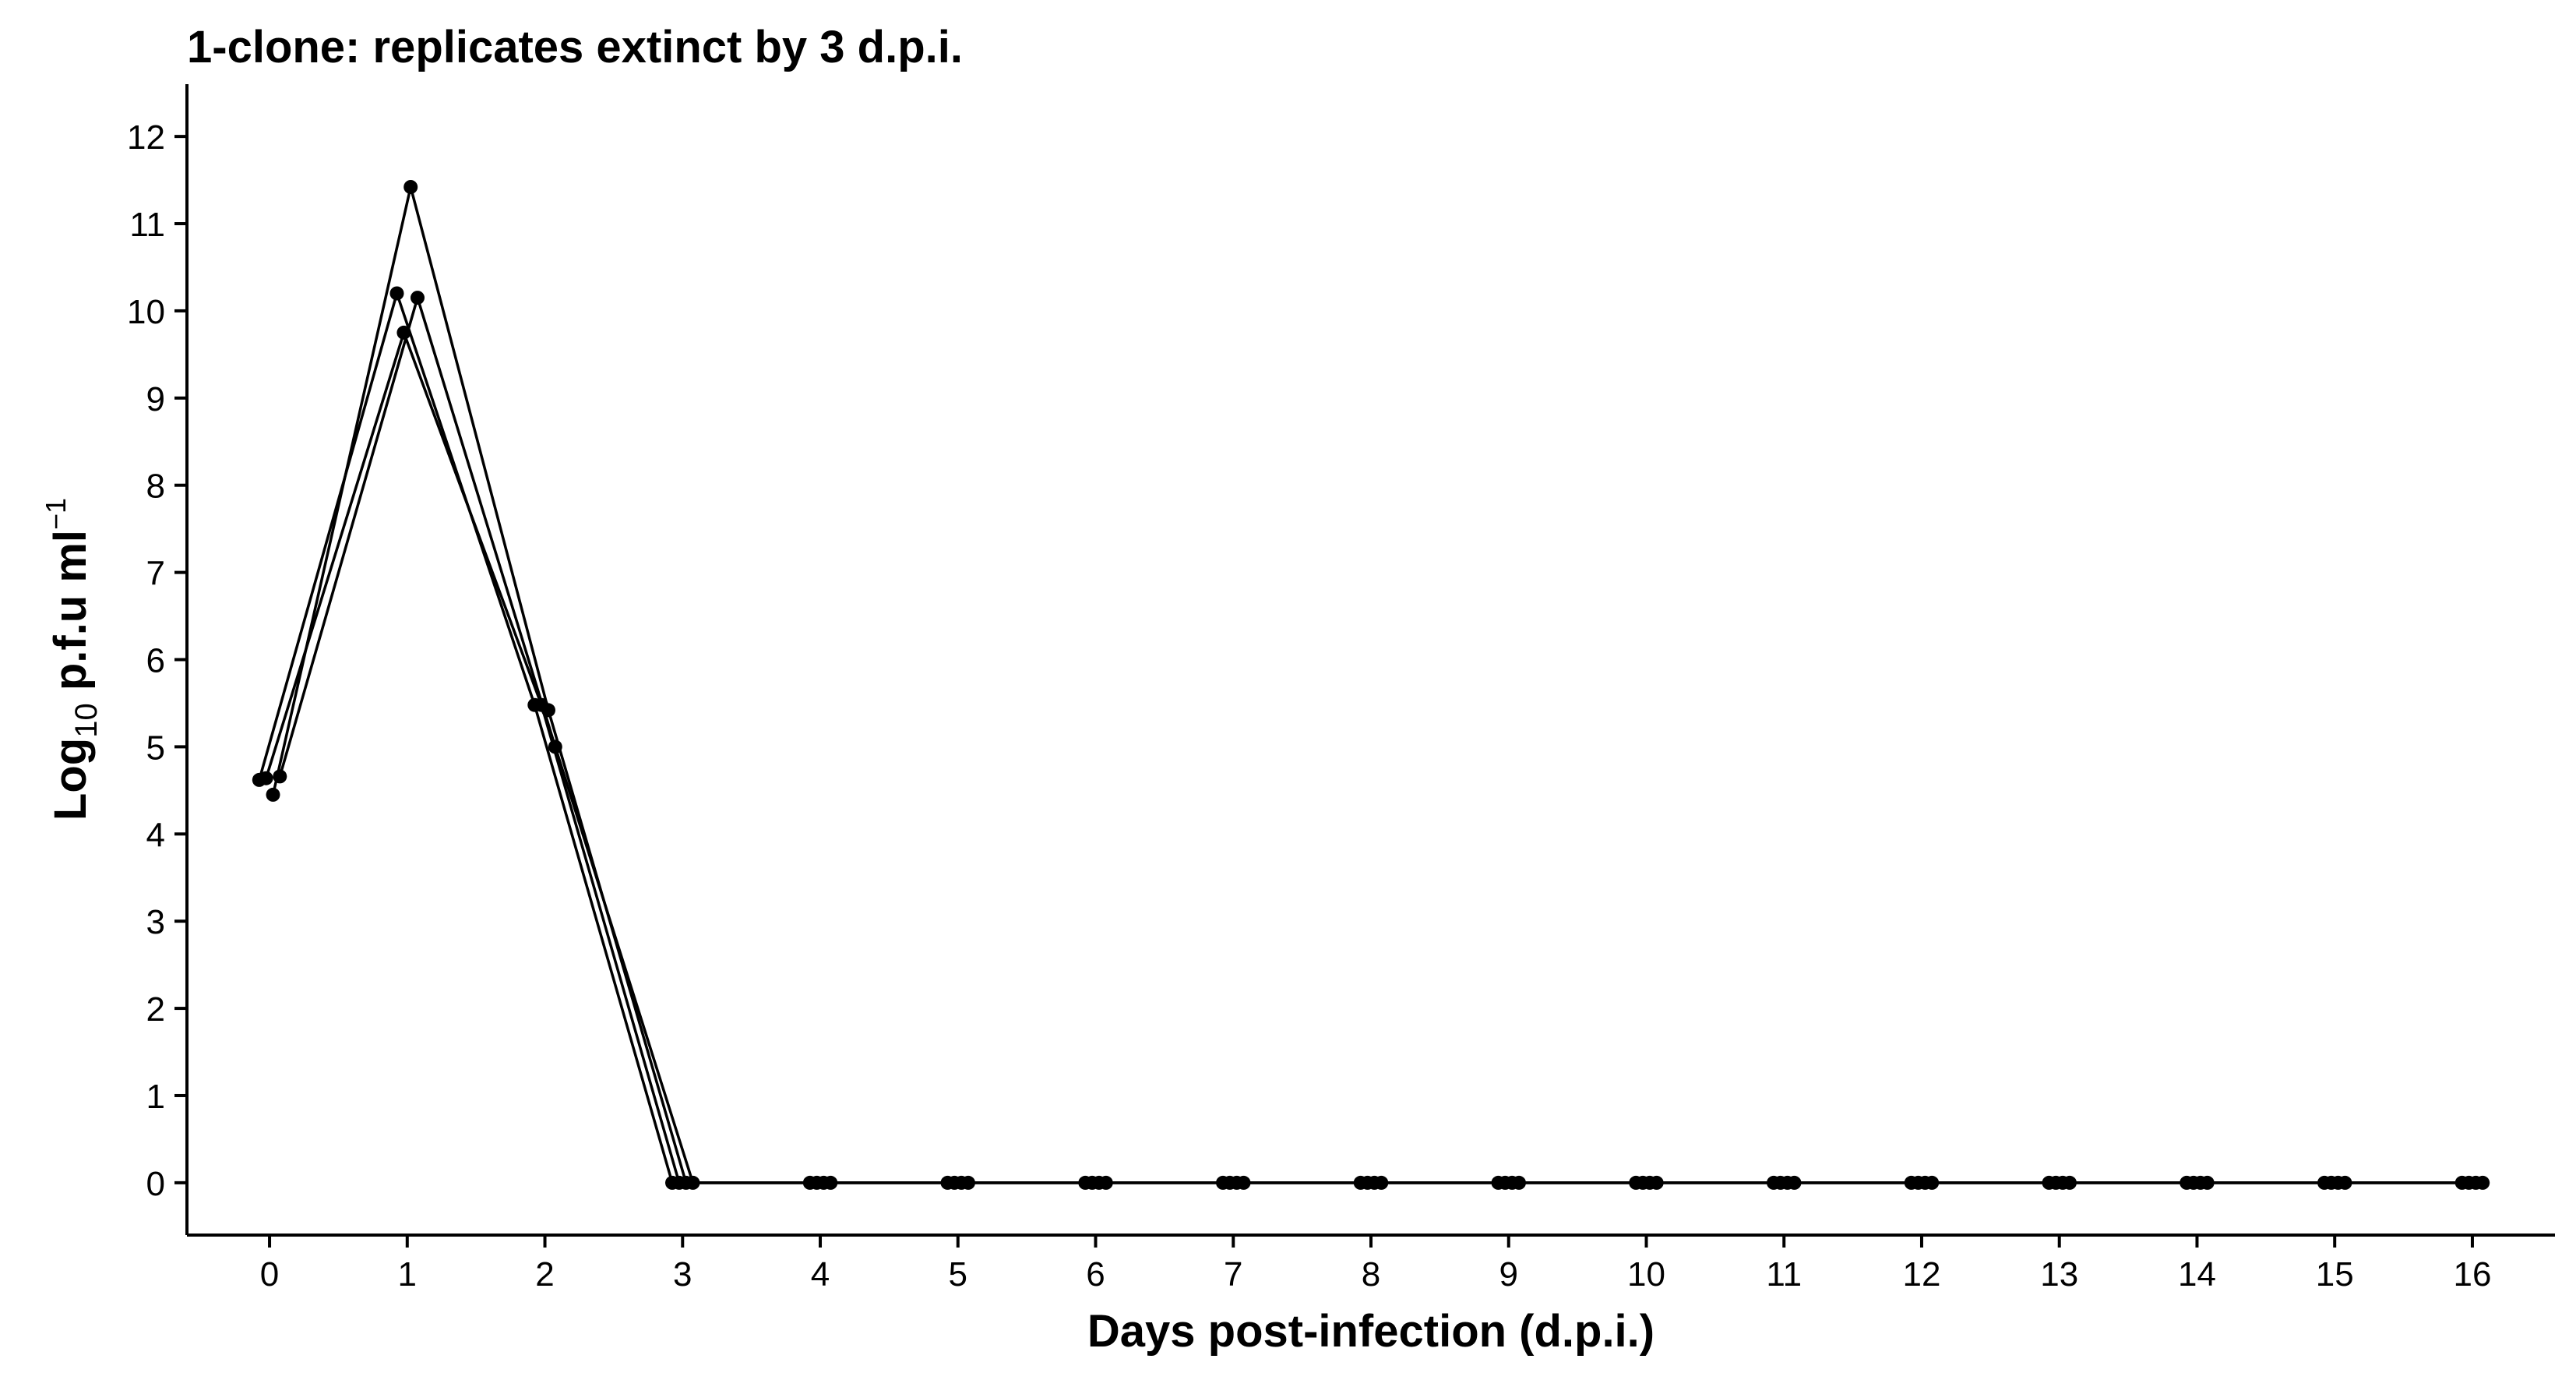 The image size is (2576, 1380). Describe the element at coordinates (1784, 1275) in the screenshot. I see `x-tick-label: 11` at that location.